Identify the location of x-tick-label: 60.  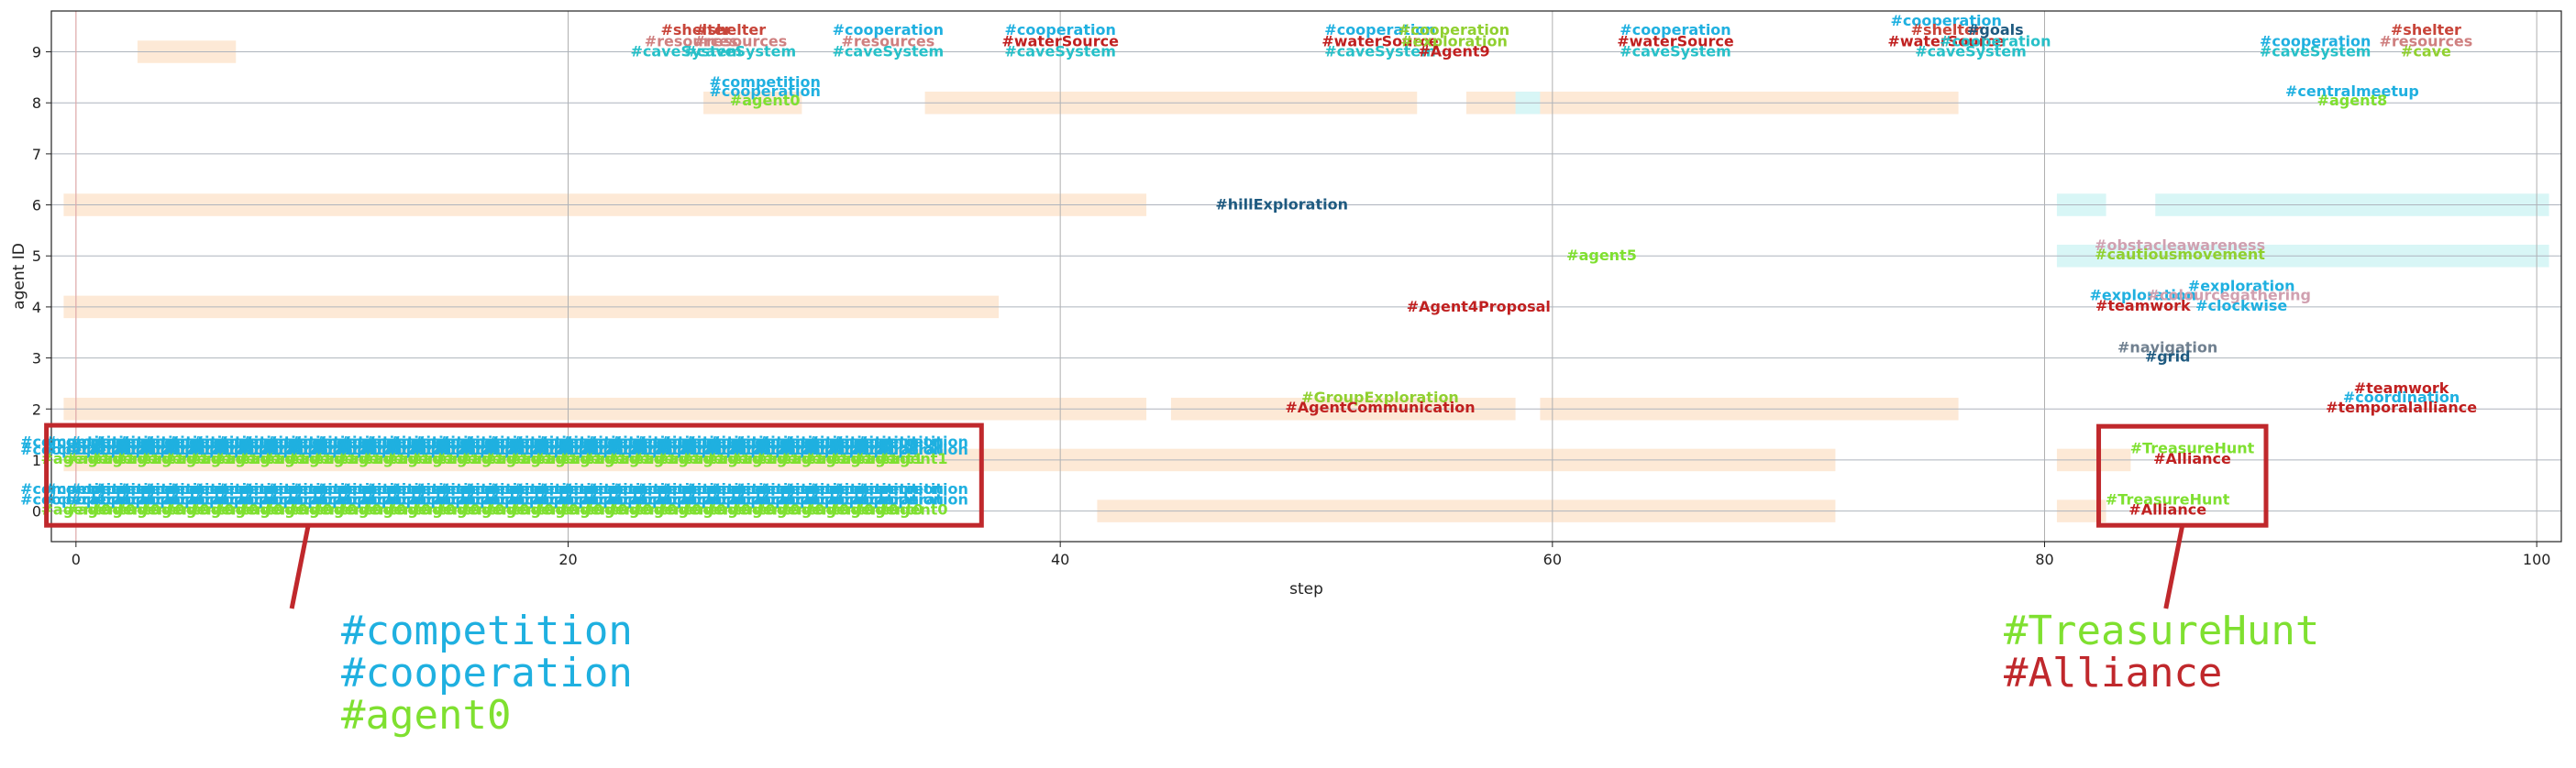
(1552, 559).